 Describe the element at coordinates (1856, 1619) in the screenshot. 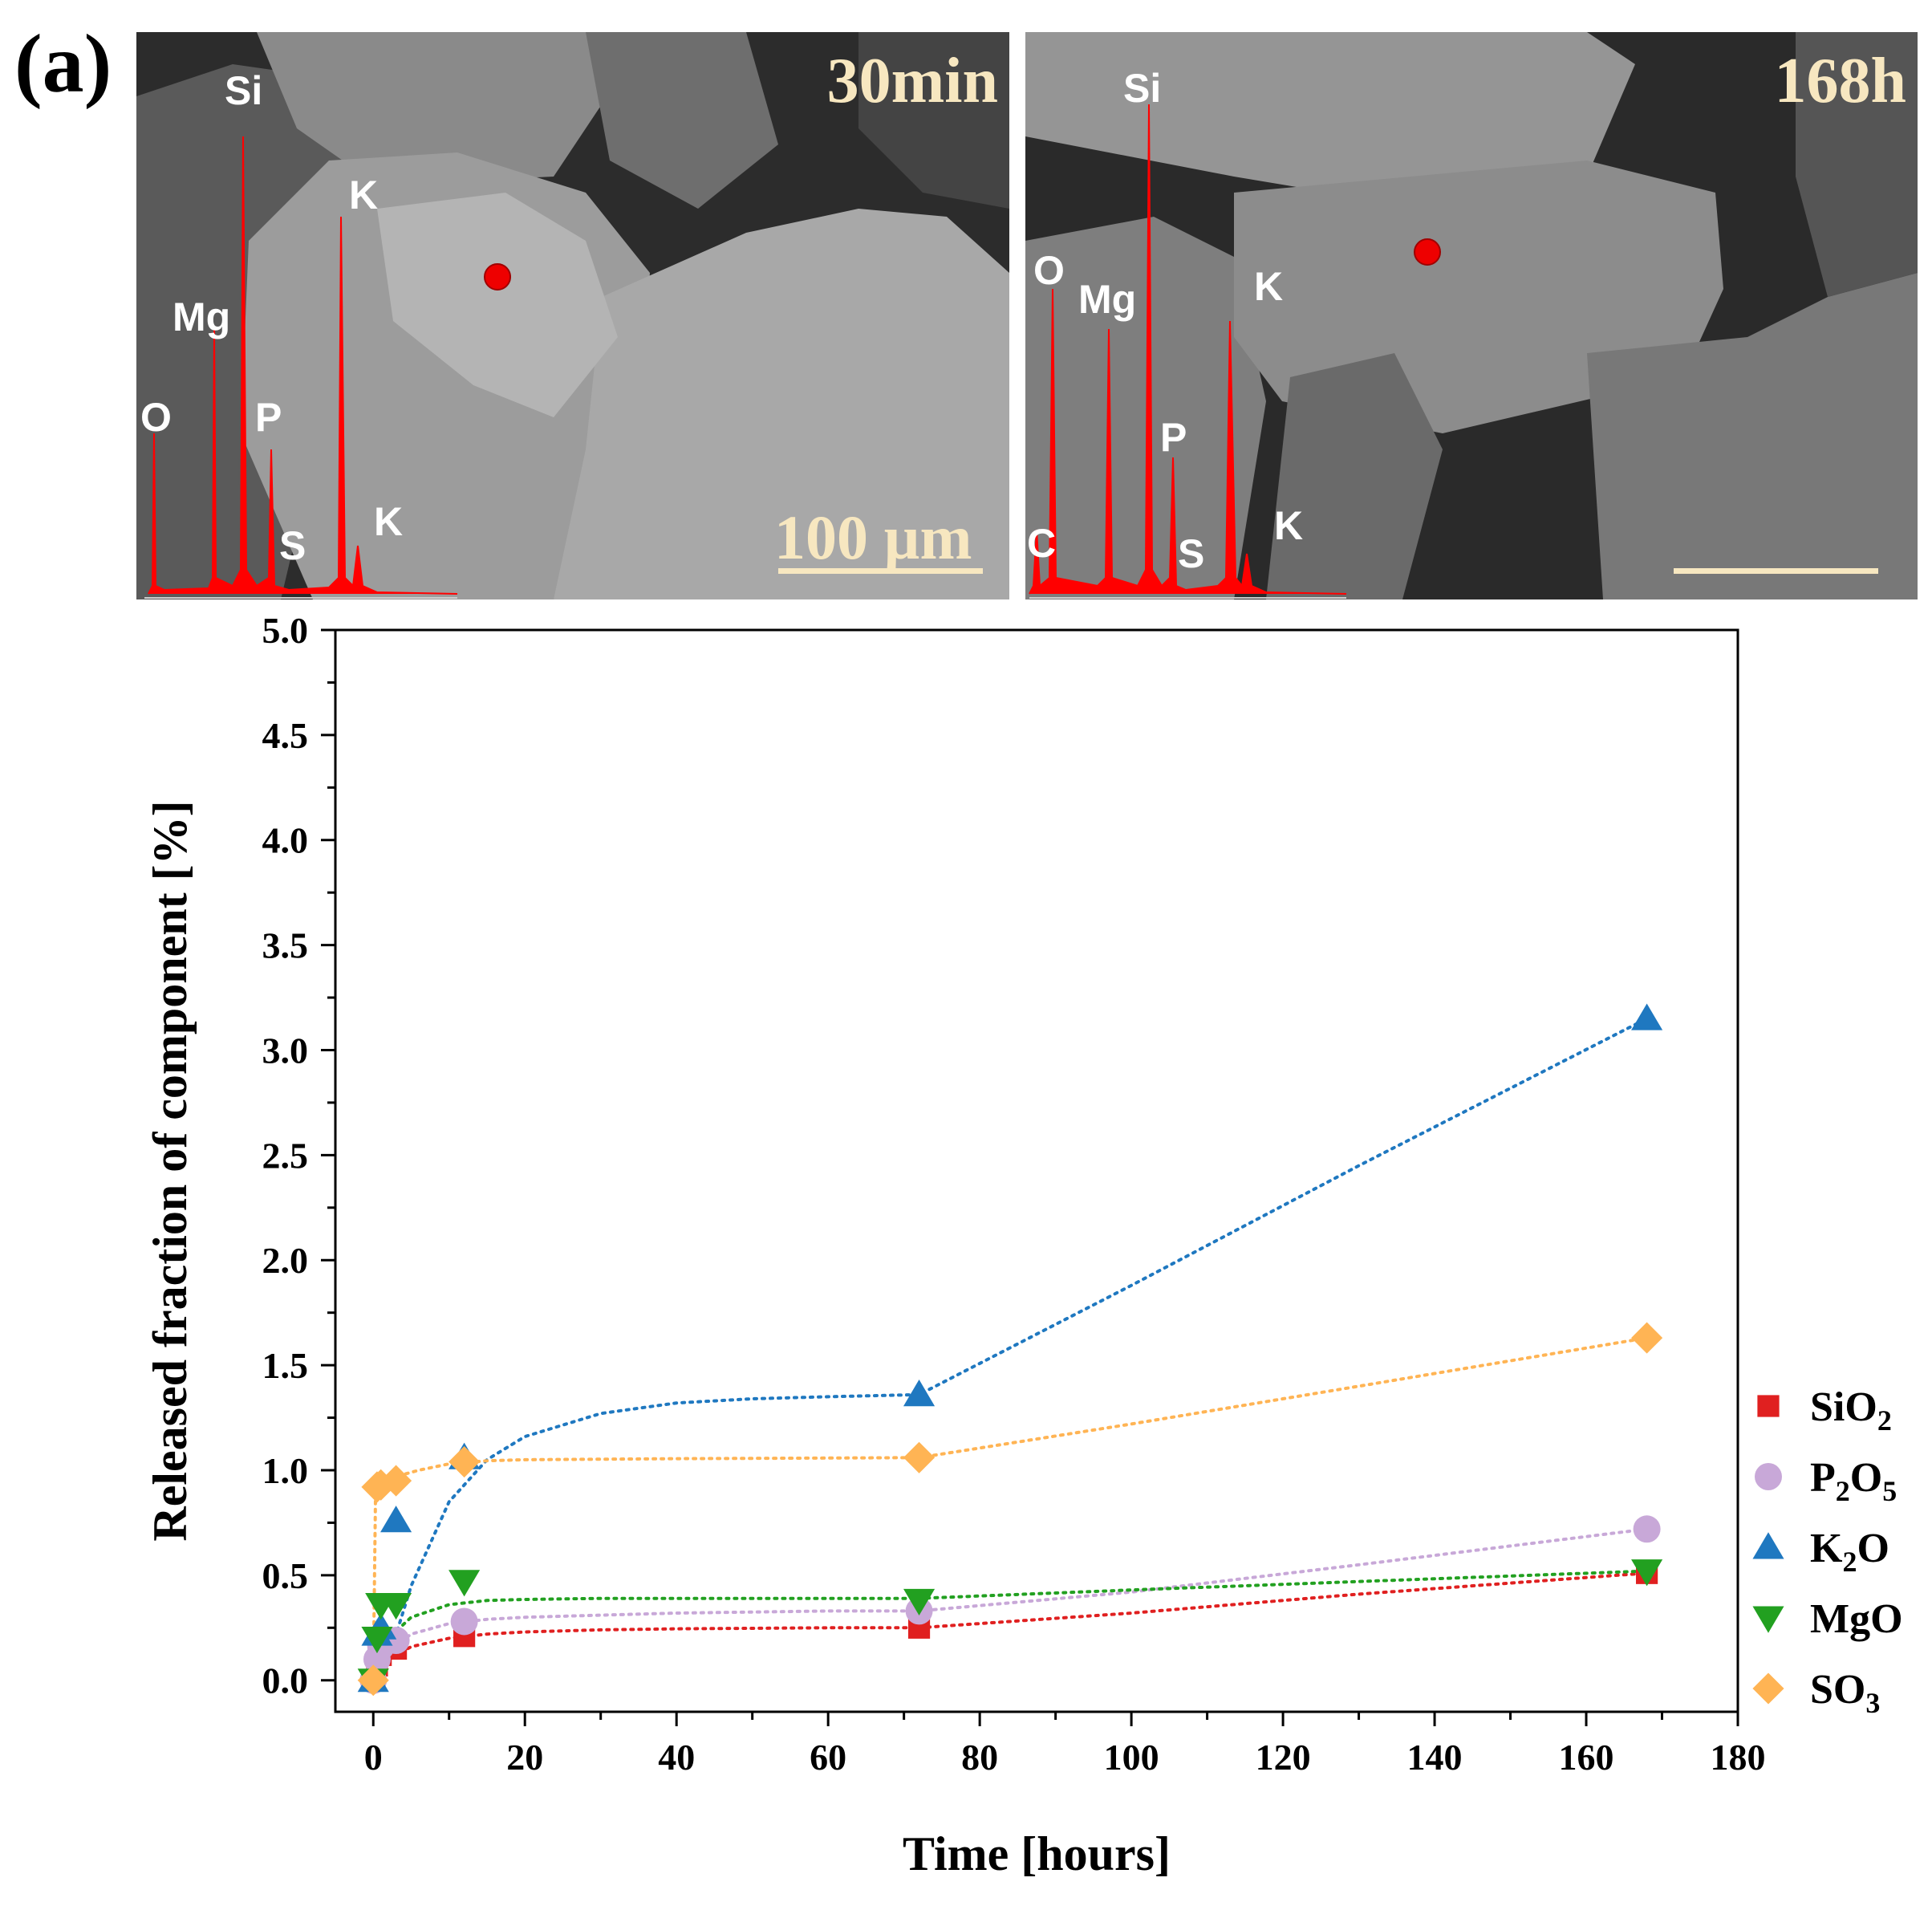

I see `legend-label-mgo: MgO` at that location.